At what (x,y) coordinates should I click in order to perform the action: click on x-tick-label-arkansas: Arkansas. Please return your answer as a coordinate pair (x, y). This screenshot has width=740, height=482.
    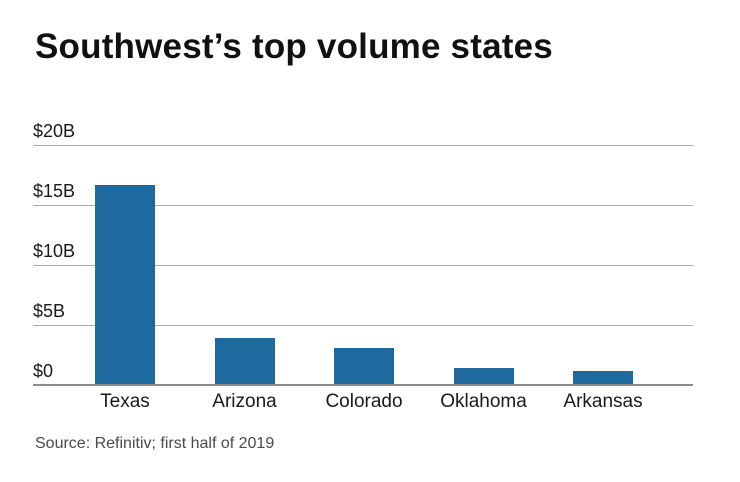
    Looking at the image, I should click on (603, 401).